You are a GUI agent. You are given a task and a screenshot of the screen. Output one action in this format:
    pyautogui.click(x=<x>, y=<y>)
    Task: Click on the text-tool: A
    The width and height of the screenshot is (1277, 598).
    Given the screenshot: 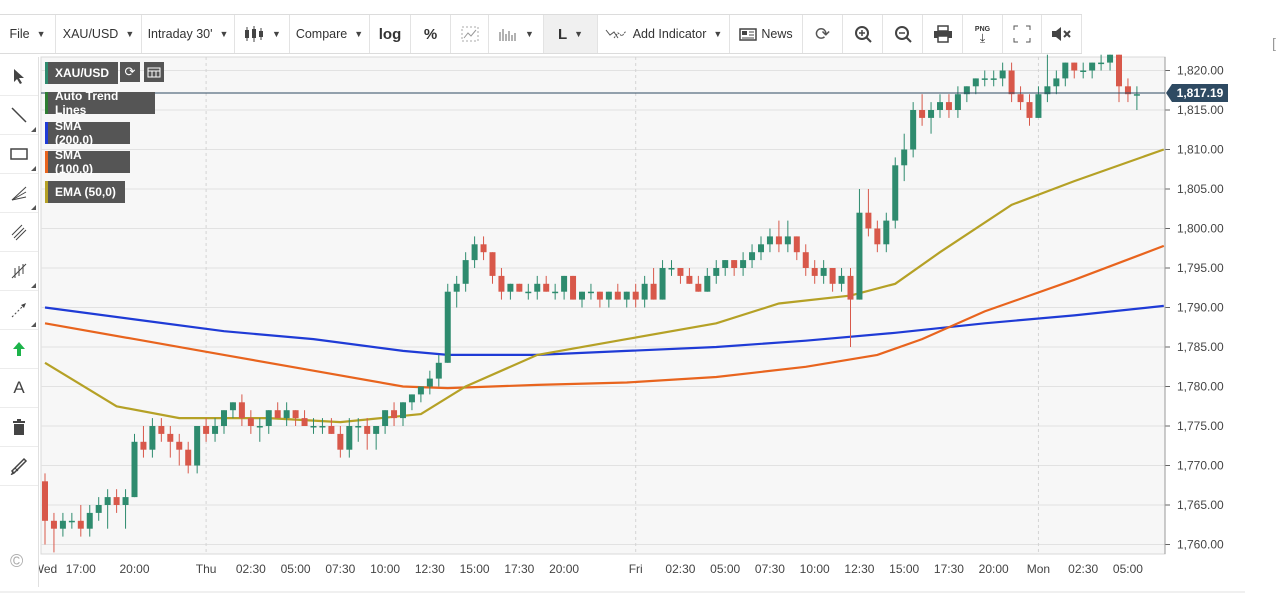 What is the action you would take?
    pyautogui.click(x=19, y=388)
    